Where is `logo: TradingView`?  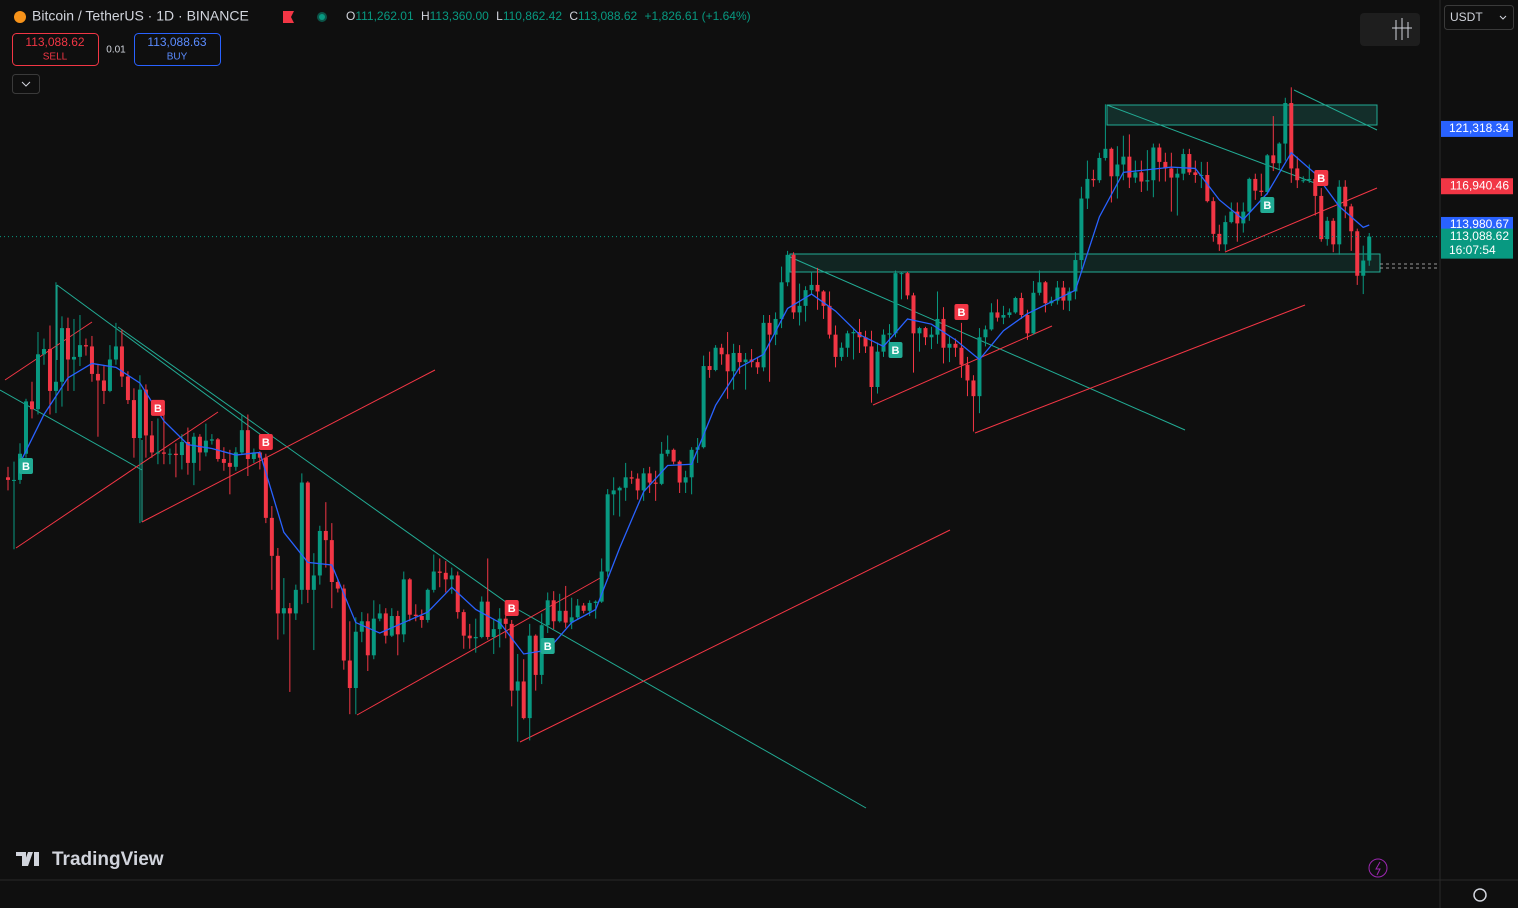
logo: TradingView is located at coordinates (108, 859).